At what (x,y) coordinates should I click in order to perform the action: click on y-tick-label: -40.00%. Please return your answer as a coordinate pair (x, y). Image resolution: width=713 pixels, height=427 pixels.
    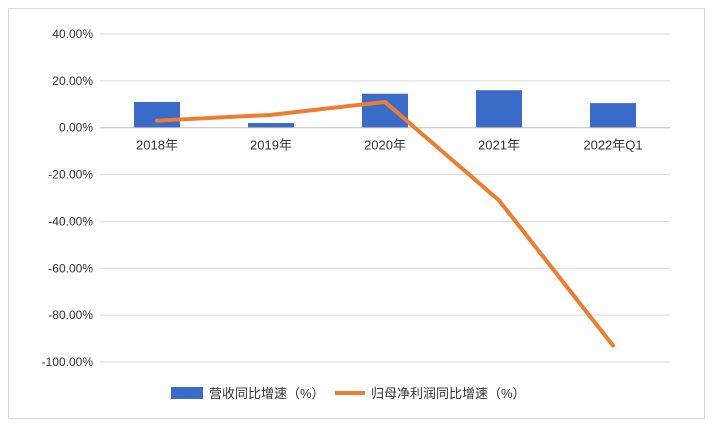
    Looking at the image, I should click on (70, 221).